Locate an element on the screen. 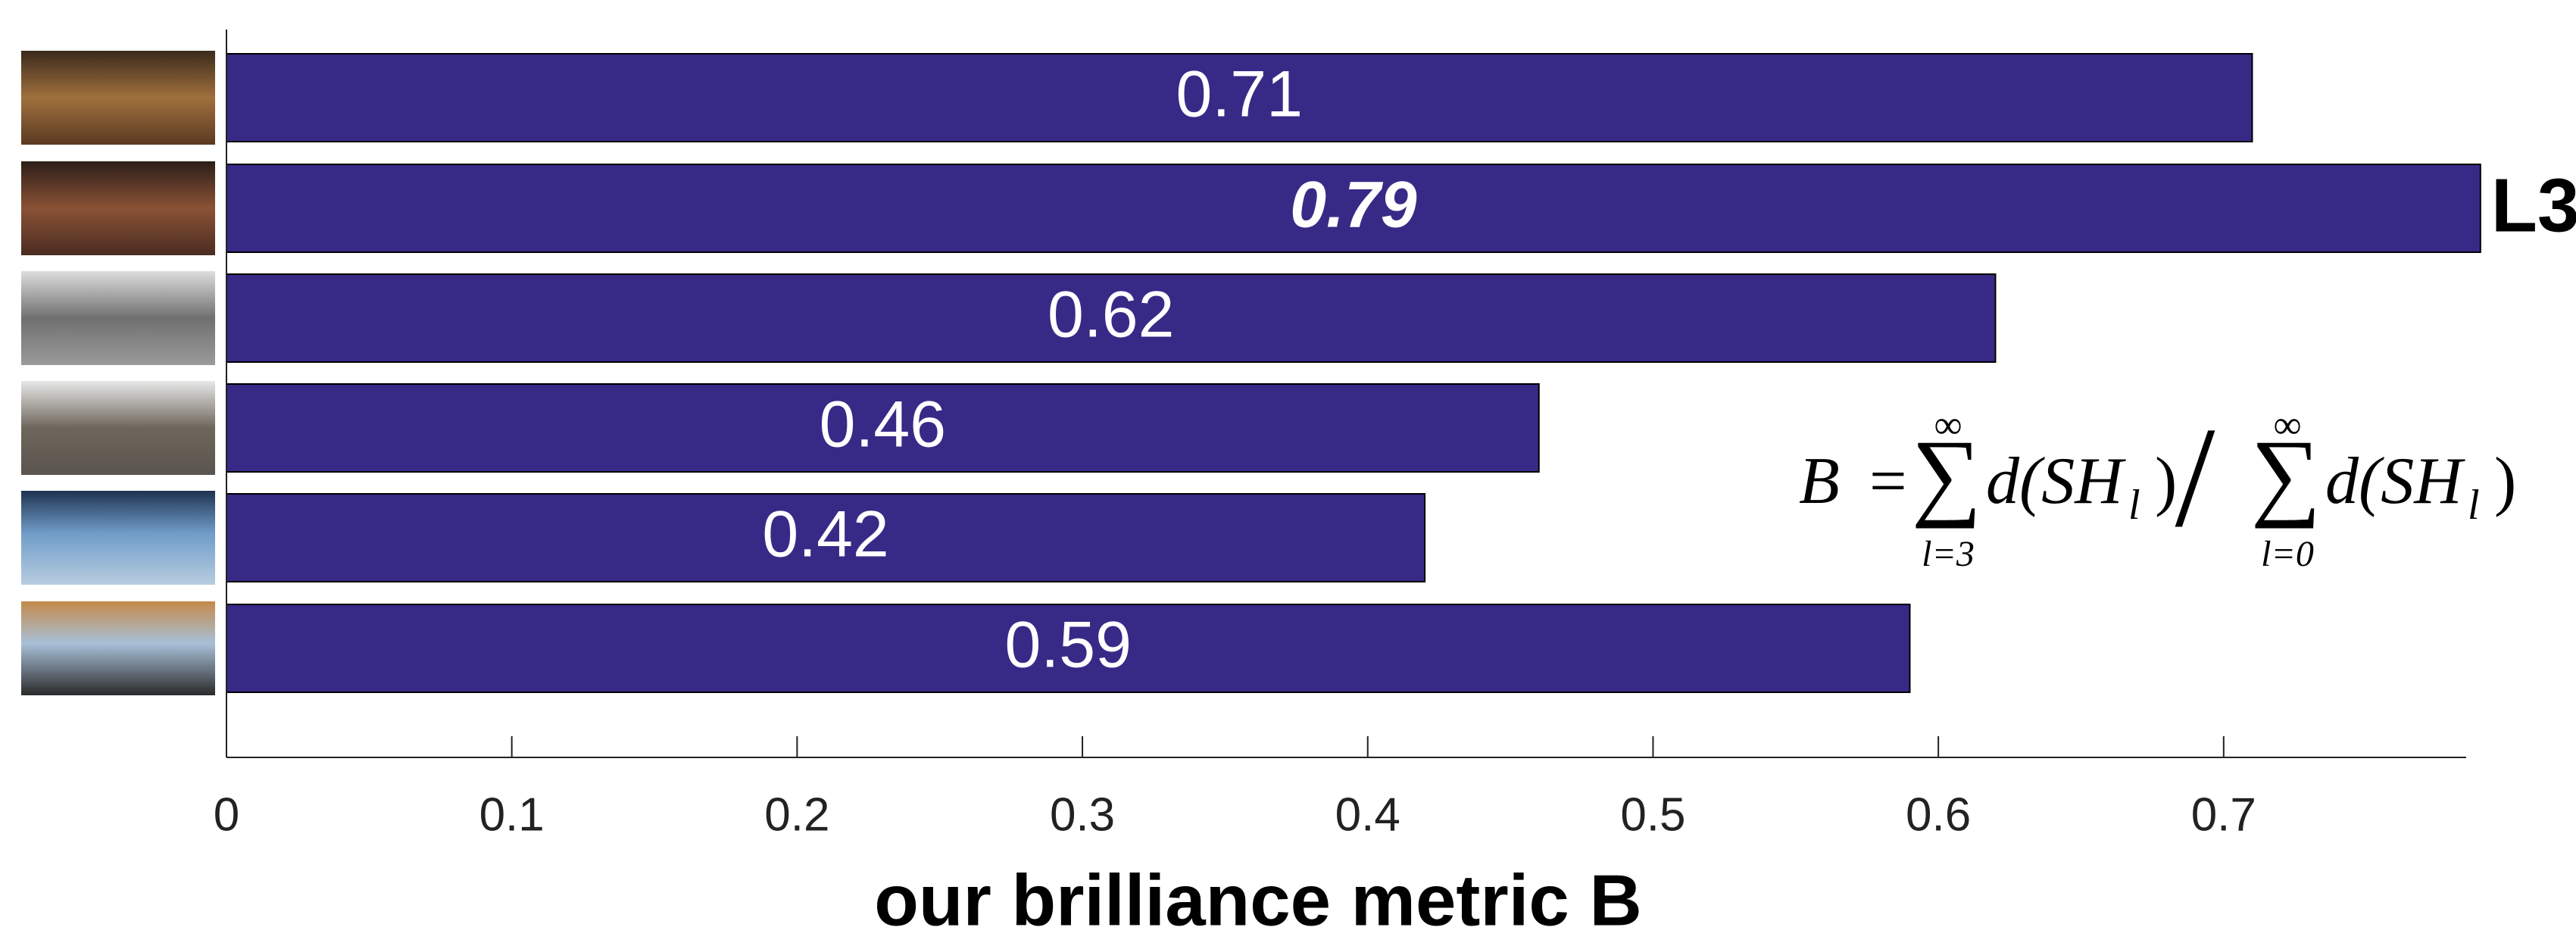  x-tick-label: 0.6 is located at coordinates (1939, 814).